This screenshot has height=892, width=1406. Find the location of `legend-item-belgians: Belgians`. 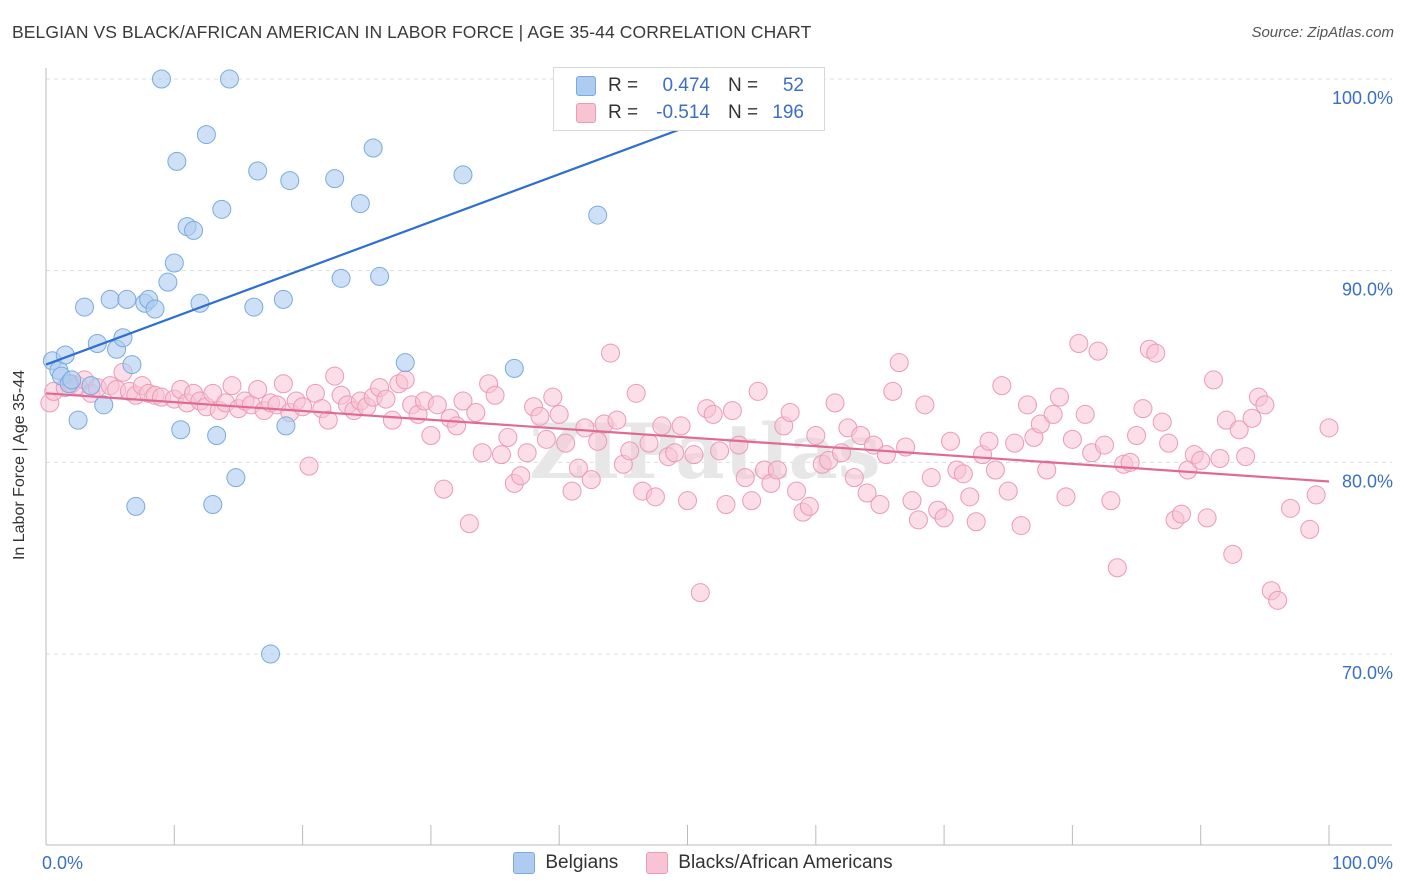

legend-item-belgians: Belgians is located at coordinates (565, 863).